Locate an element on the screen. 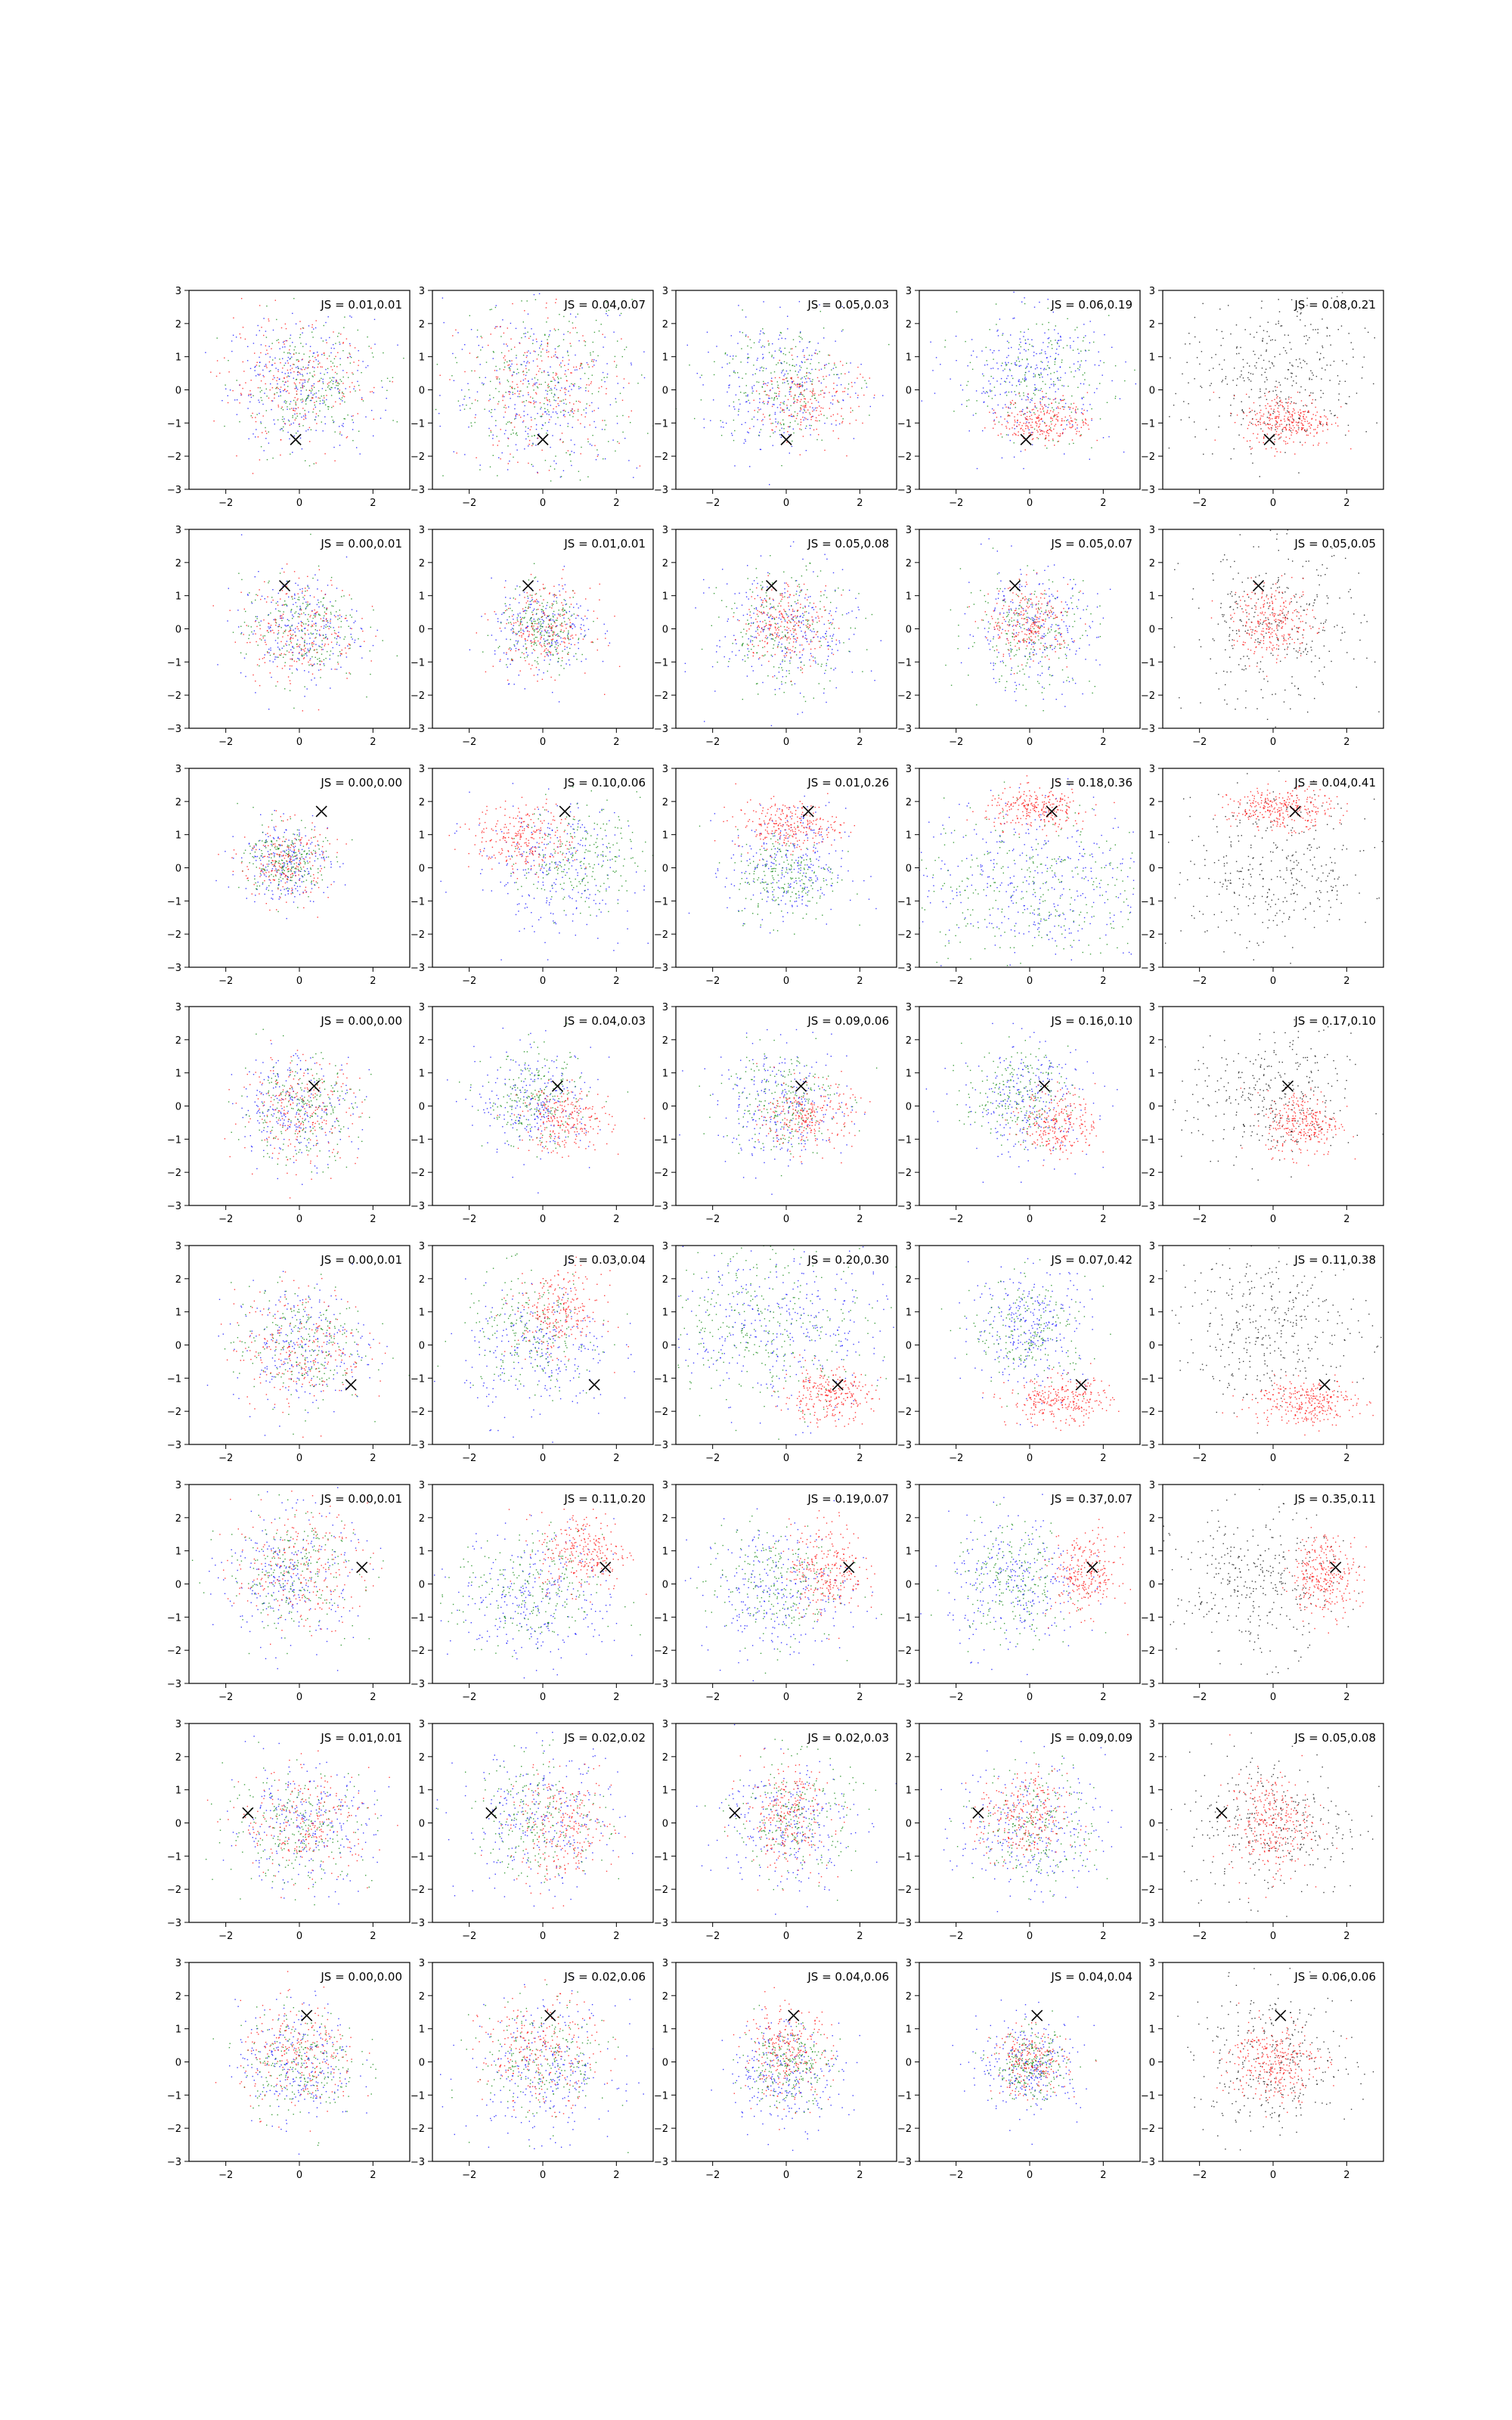 This screenshot has width=1512, height=2420. js-annotation: JS = 0.05,0.03 is located at coordinates (848, 305).